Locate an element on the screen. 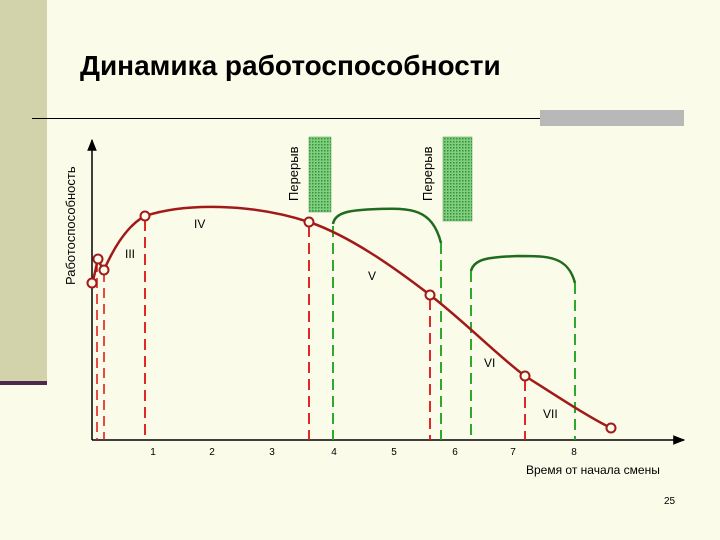 This screenshot has height=540, width=720. phase-label-iv: IV is located at coordinates (199, 224).